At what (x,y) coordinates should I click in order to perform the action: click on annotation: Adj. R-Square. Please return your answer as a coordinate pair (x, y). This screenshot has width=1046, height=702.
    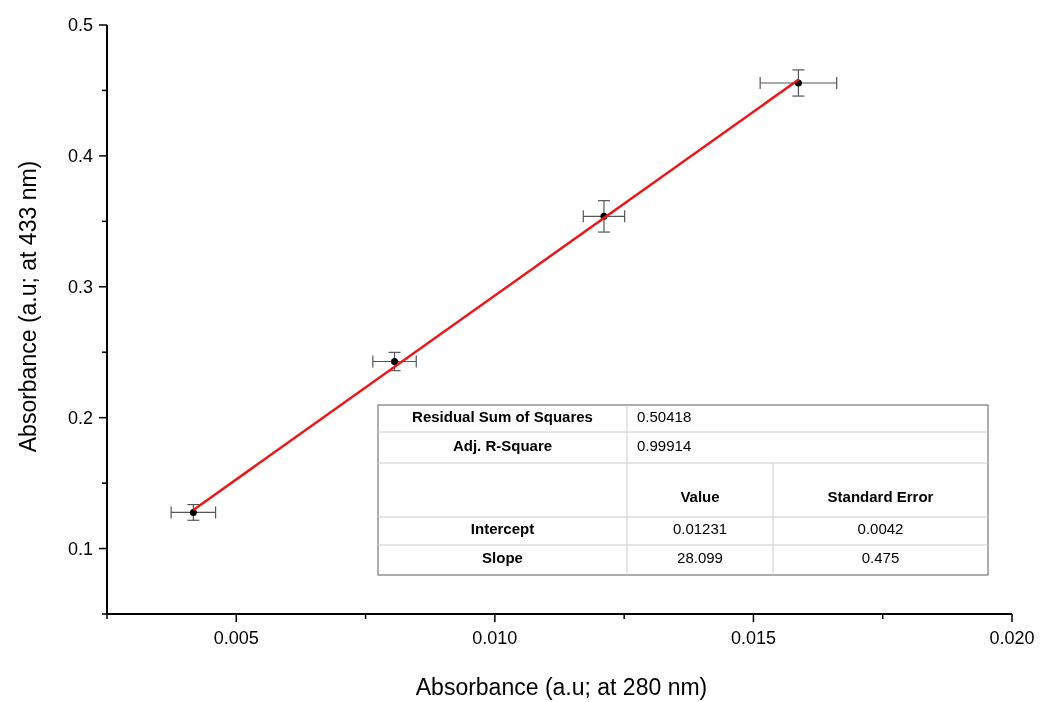
    Looking at the image, I should click on (502, 445).